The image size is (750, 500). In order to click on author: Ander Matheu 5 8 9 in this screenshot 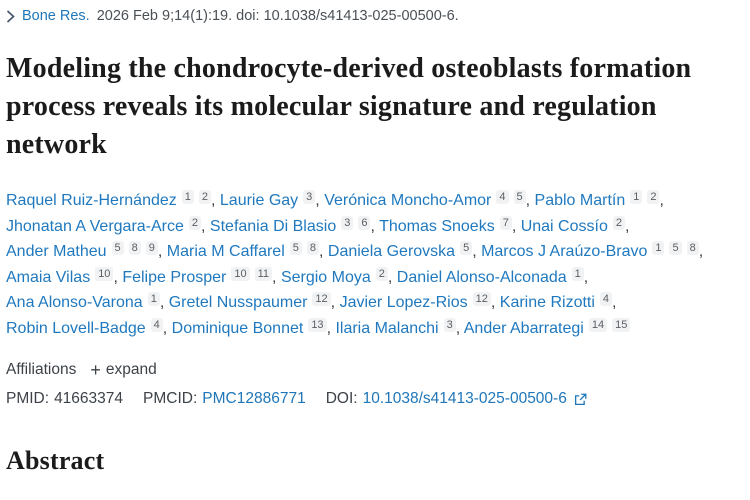, I will do `click(82, 250)`.